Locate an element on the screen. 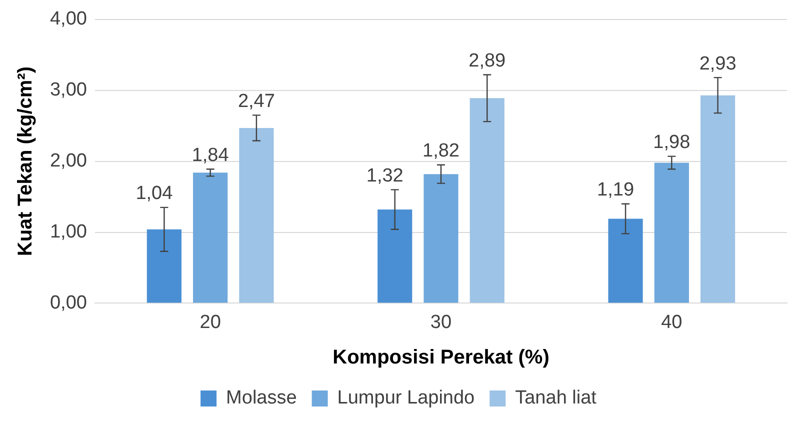  data-label: 1,32 is located at coordinates (385, 175).